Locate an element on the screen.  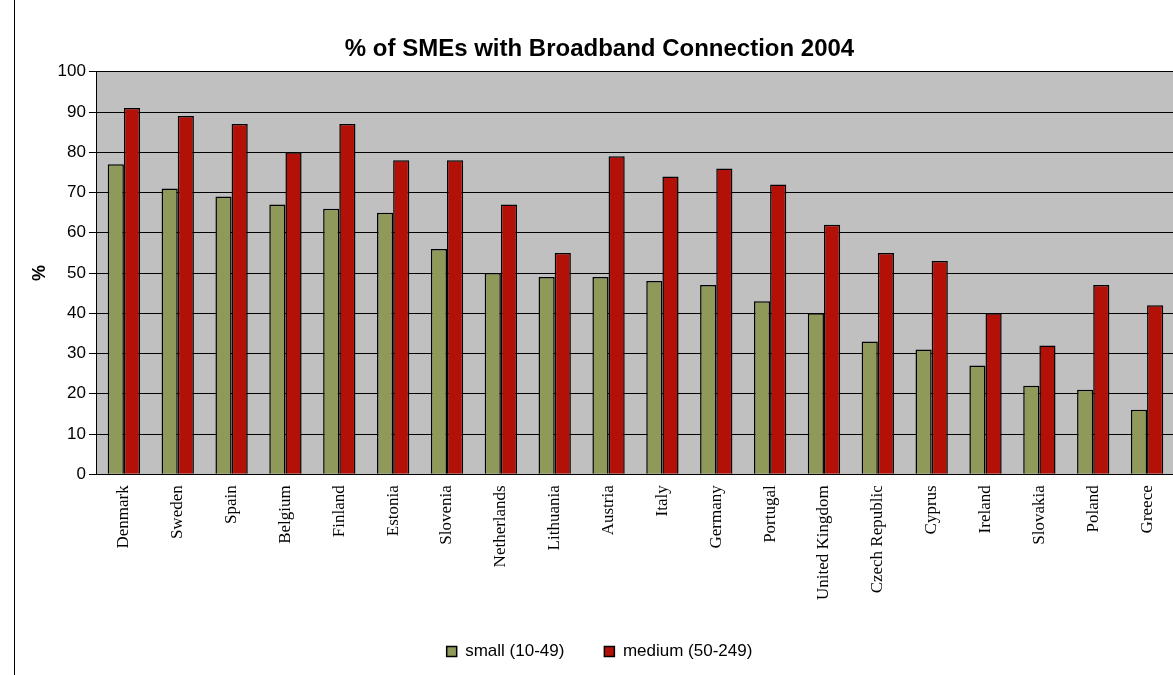
y-tick-label: 60 is located at coordinates (76, 232).